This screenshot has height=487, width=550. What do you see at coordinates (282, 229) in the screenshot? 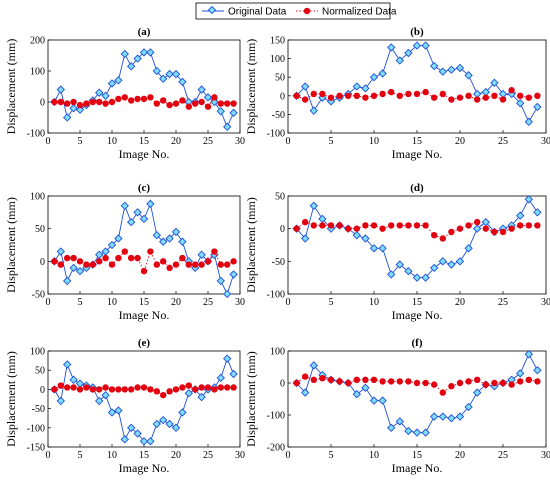
I see `y-tick-label: 0` at bounding box center [282, 229].